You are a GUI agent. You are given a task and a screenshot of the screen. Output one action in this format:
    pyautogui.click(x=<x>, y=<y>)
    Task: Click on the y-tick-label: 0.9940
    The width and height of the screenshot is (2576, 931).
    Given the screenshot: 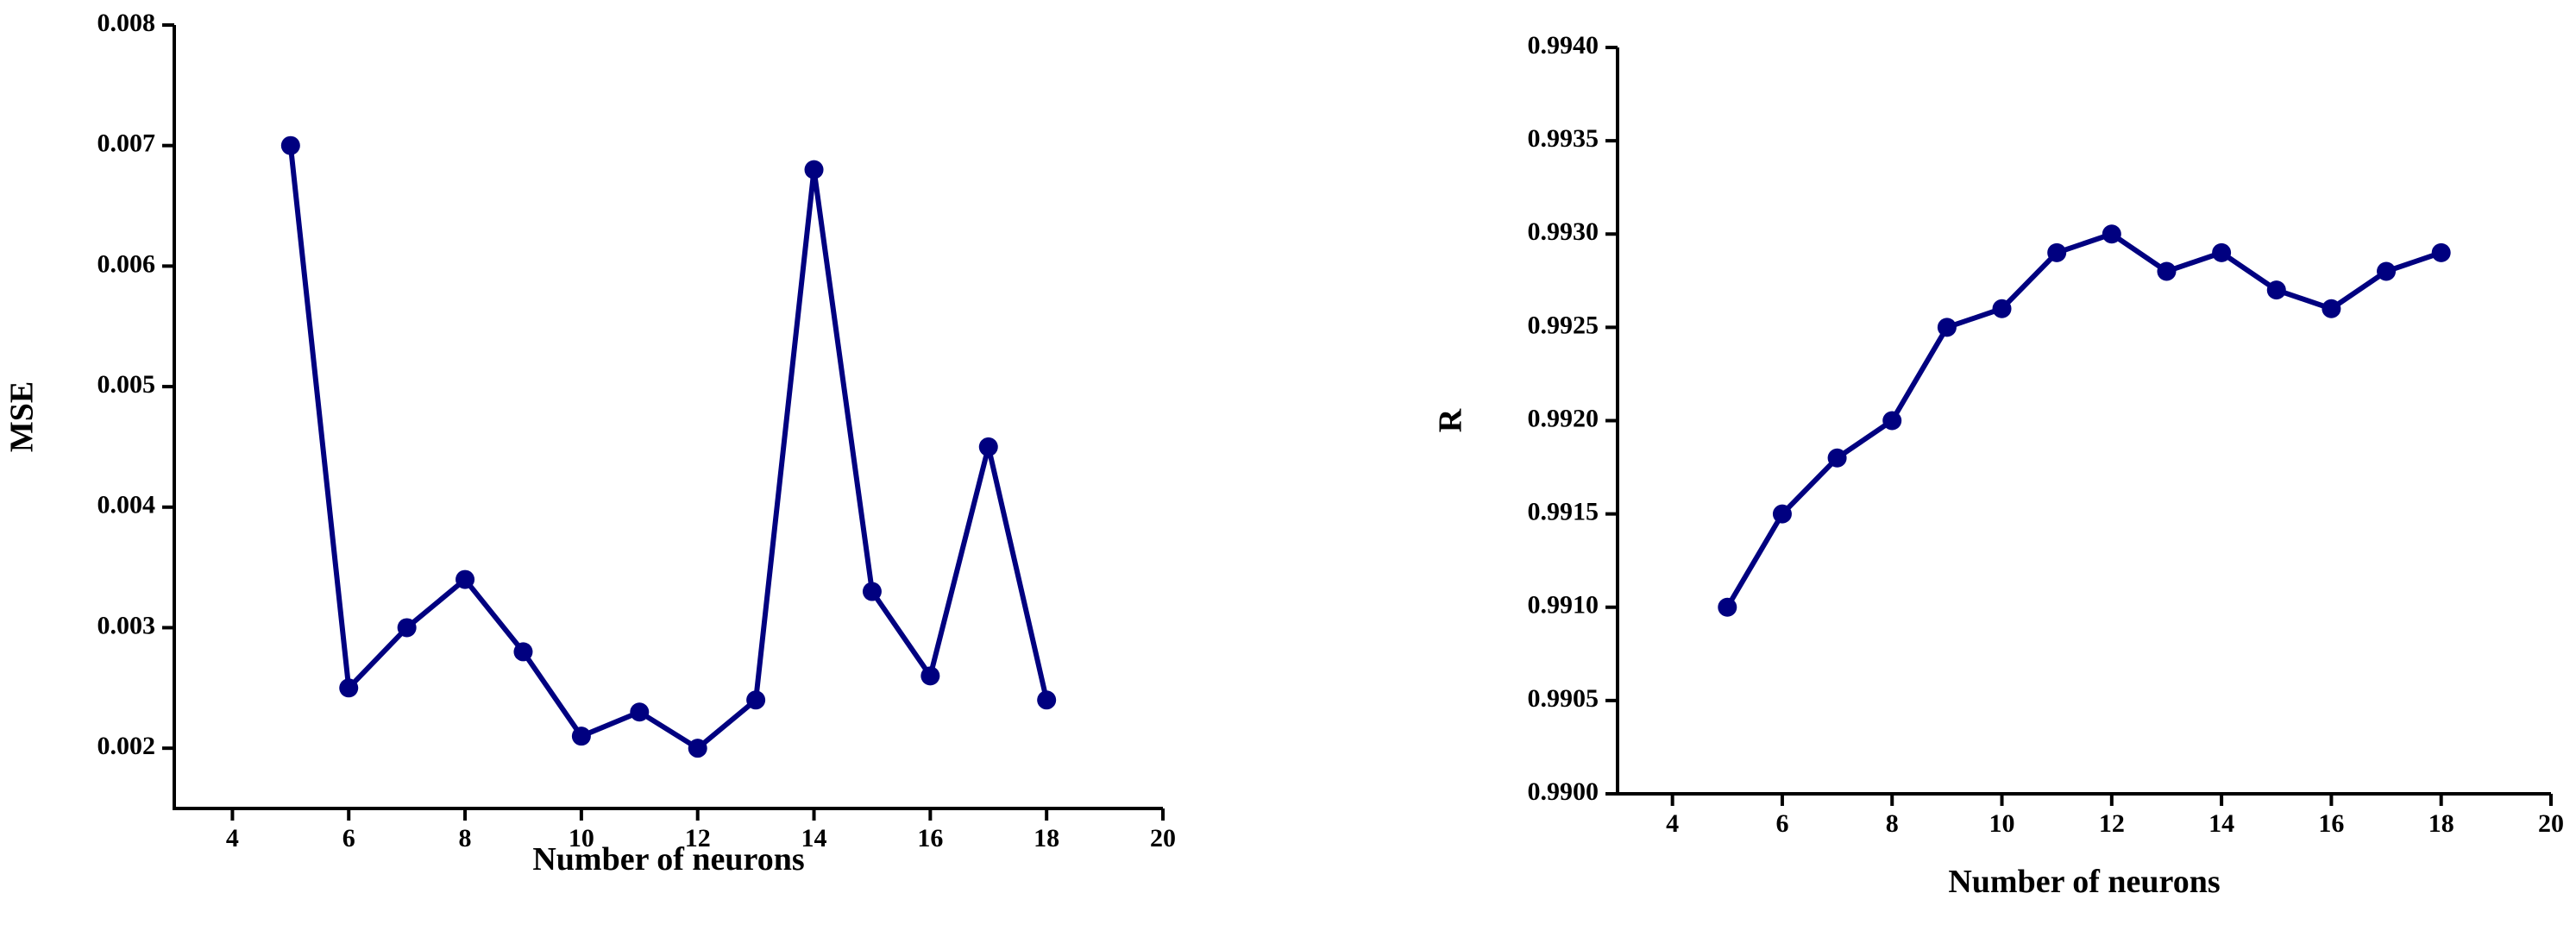 What is the action you would take?
    pyautogui.click(x=1563, y=45)
    